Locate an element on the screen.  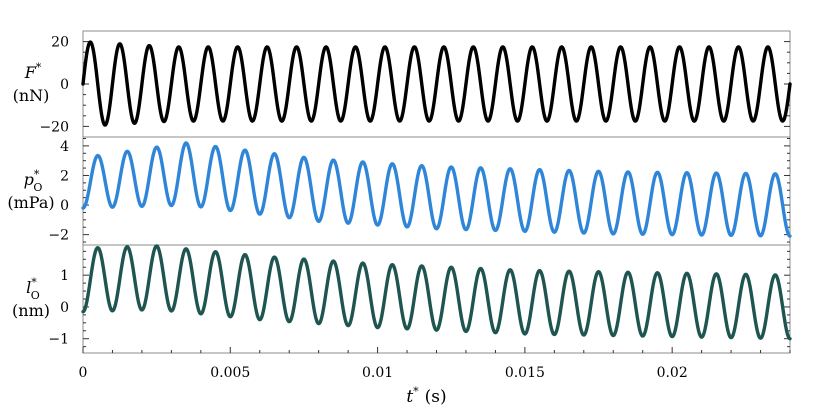
ytick-label: −2 is located at coordinates (58, 236).